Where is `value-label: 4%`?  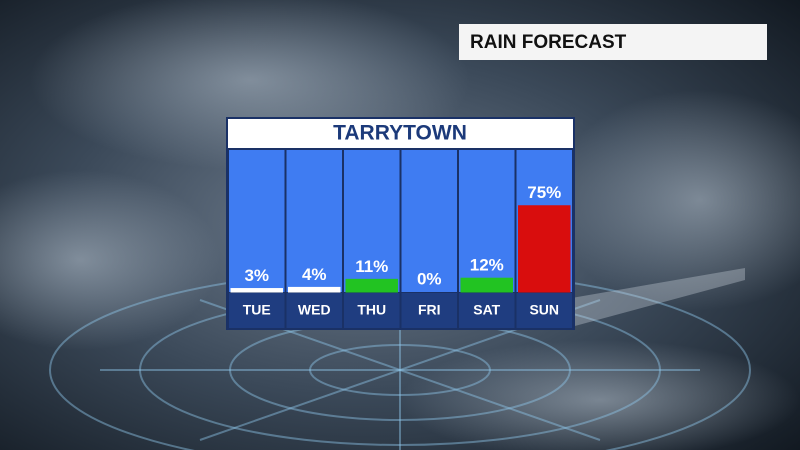 value-label: 4% is located at coordinates (314, 274).